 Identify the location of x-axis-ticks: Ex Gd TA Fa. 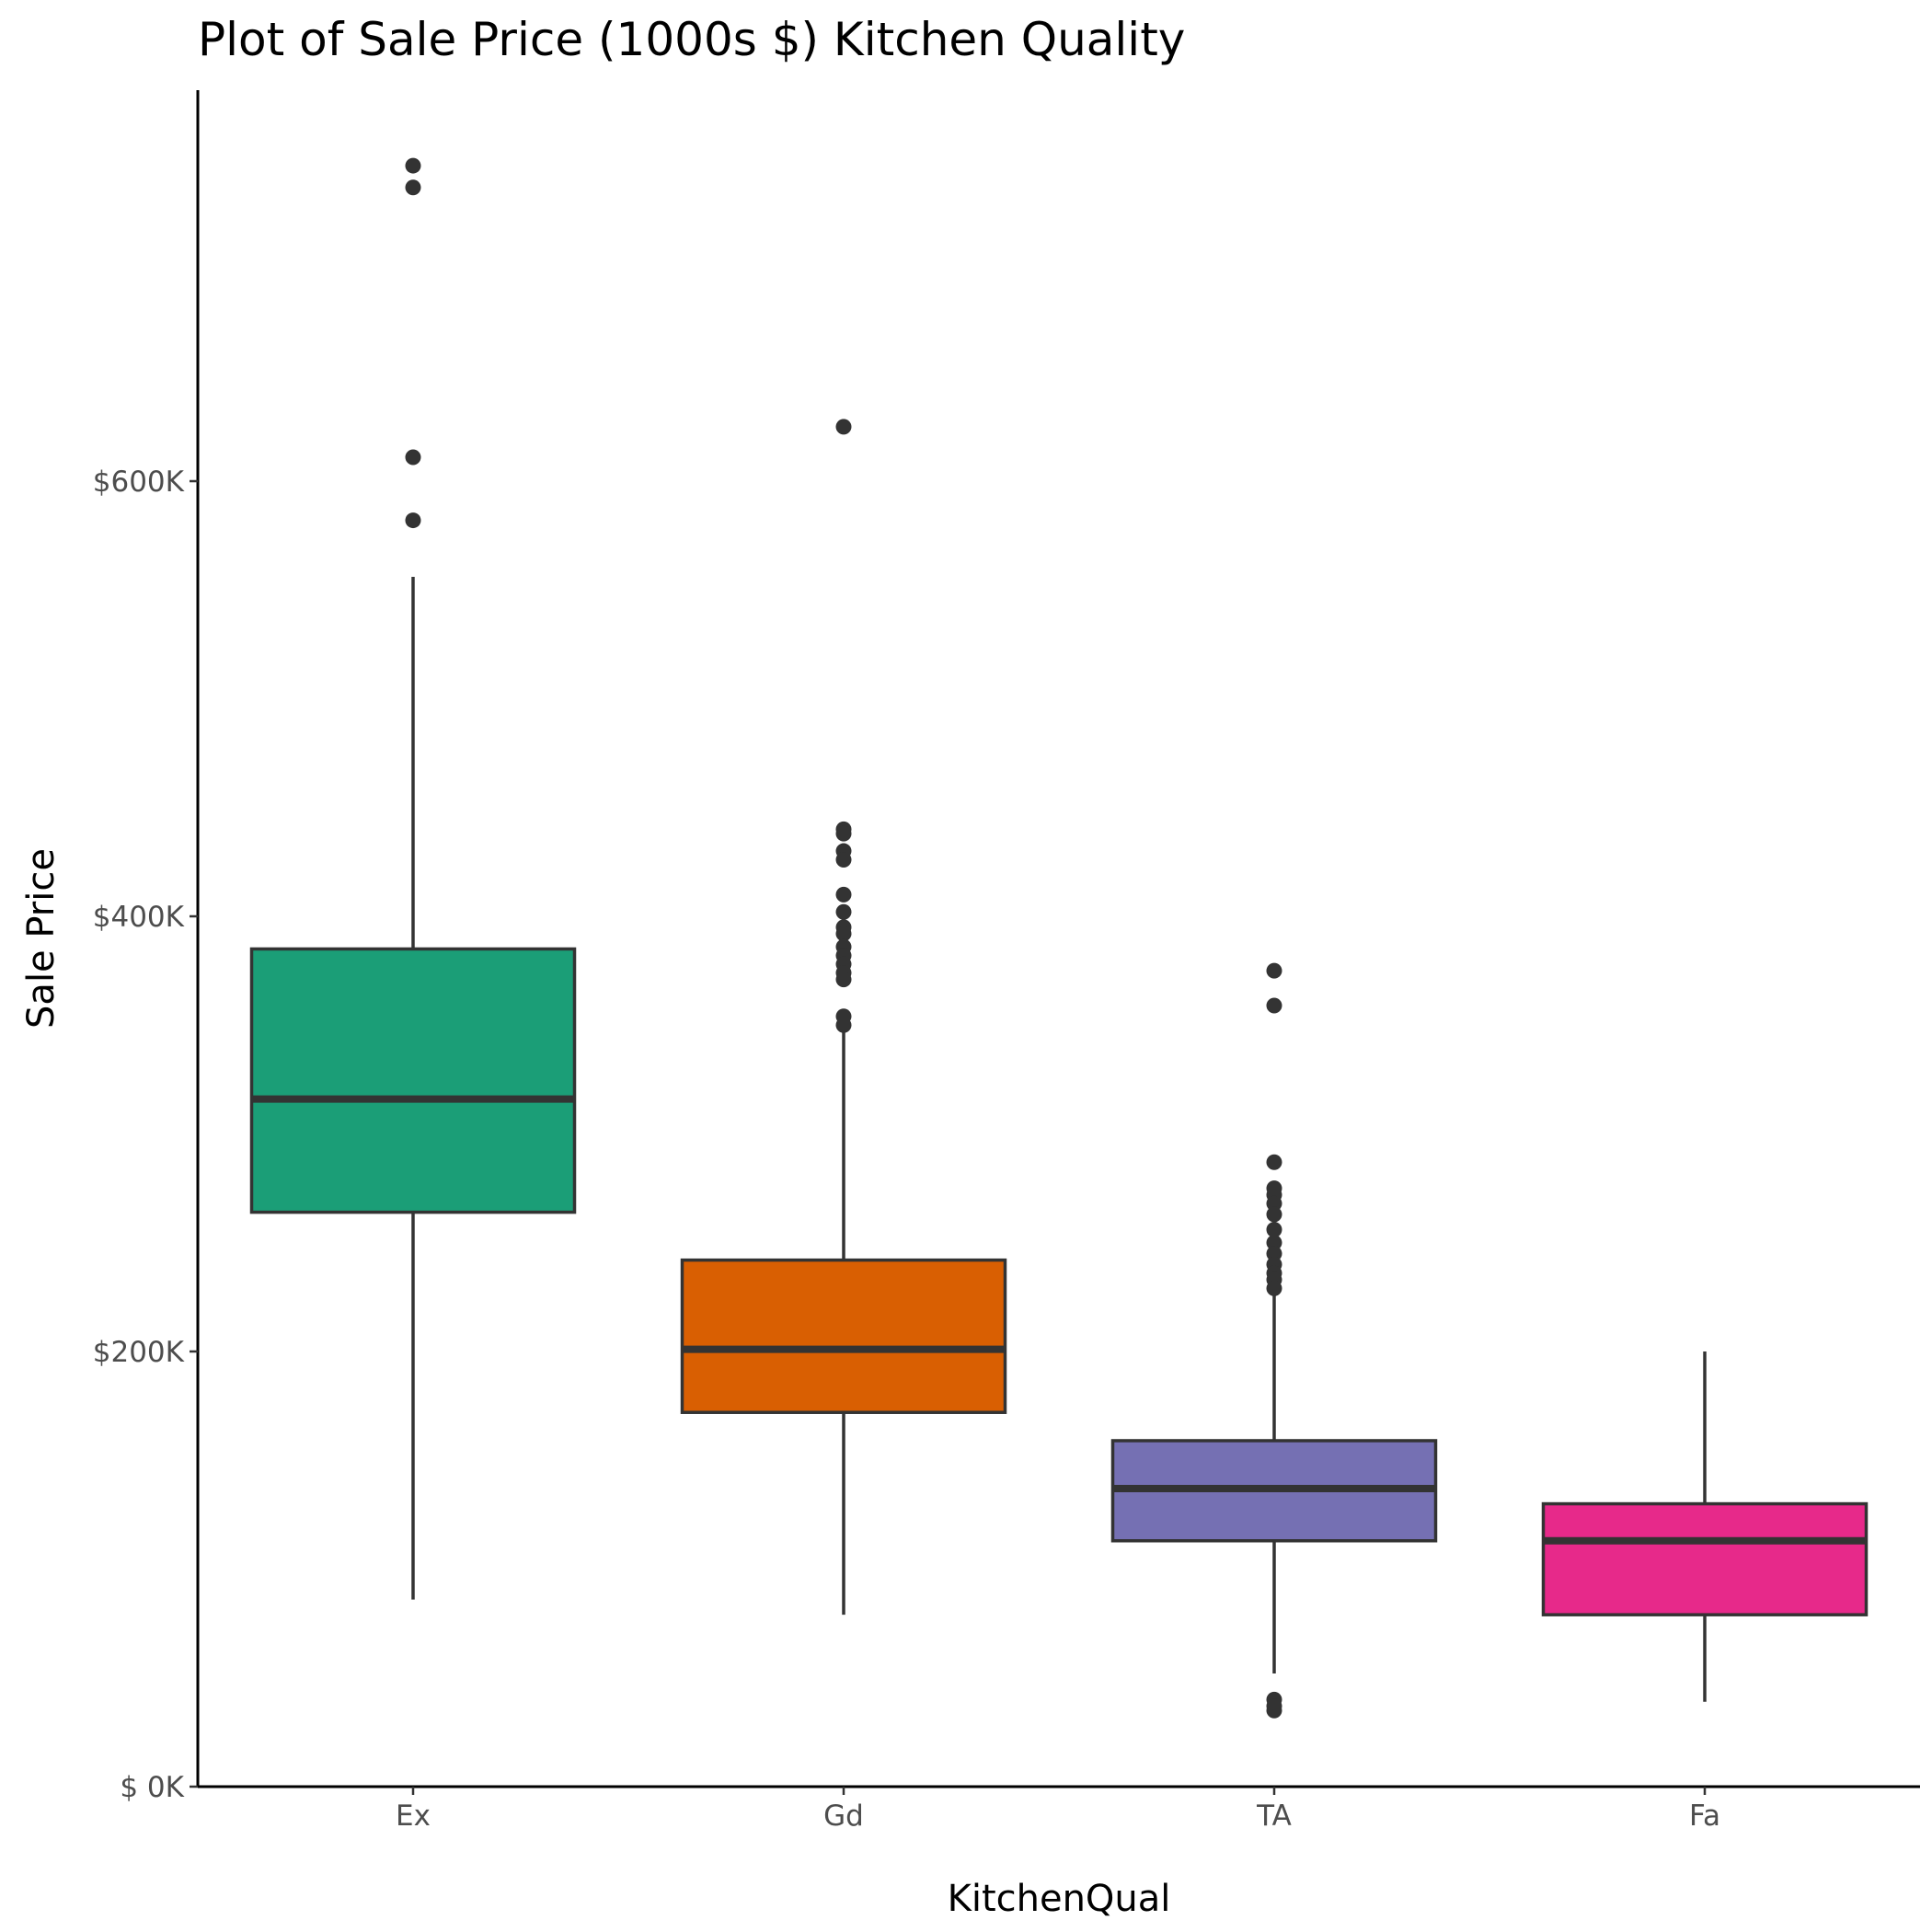
(1058, 1810).